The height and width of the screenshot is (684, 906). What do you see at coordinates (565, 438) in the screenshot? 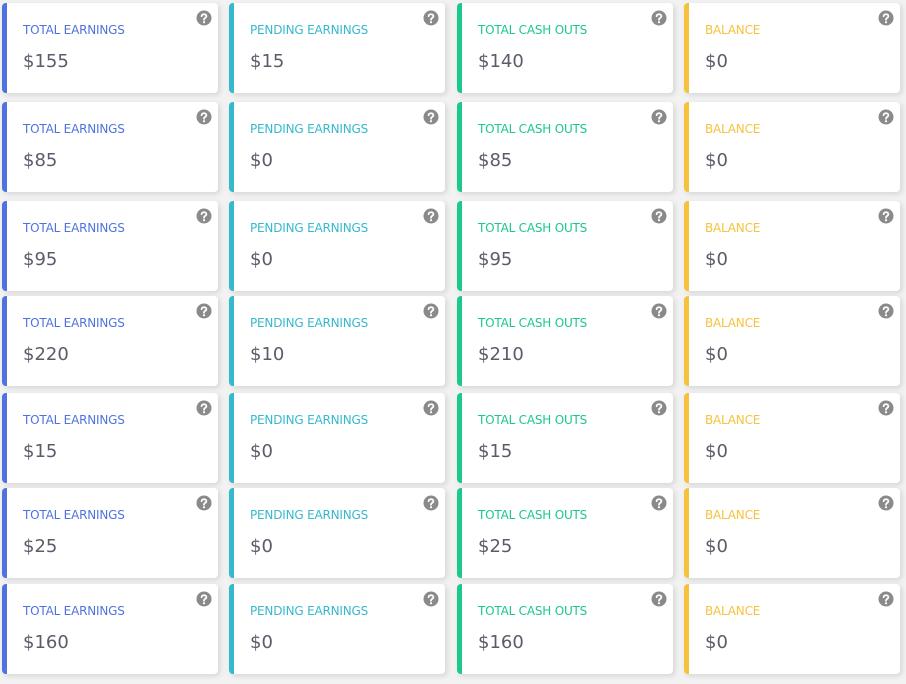
I see `stat-card: TOTAL CASH OUTS $15` at bounding box center [565, 438].